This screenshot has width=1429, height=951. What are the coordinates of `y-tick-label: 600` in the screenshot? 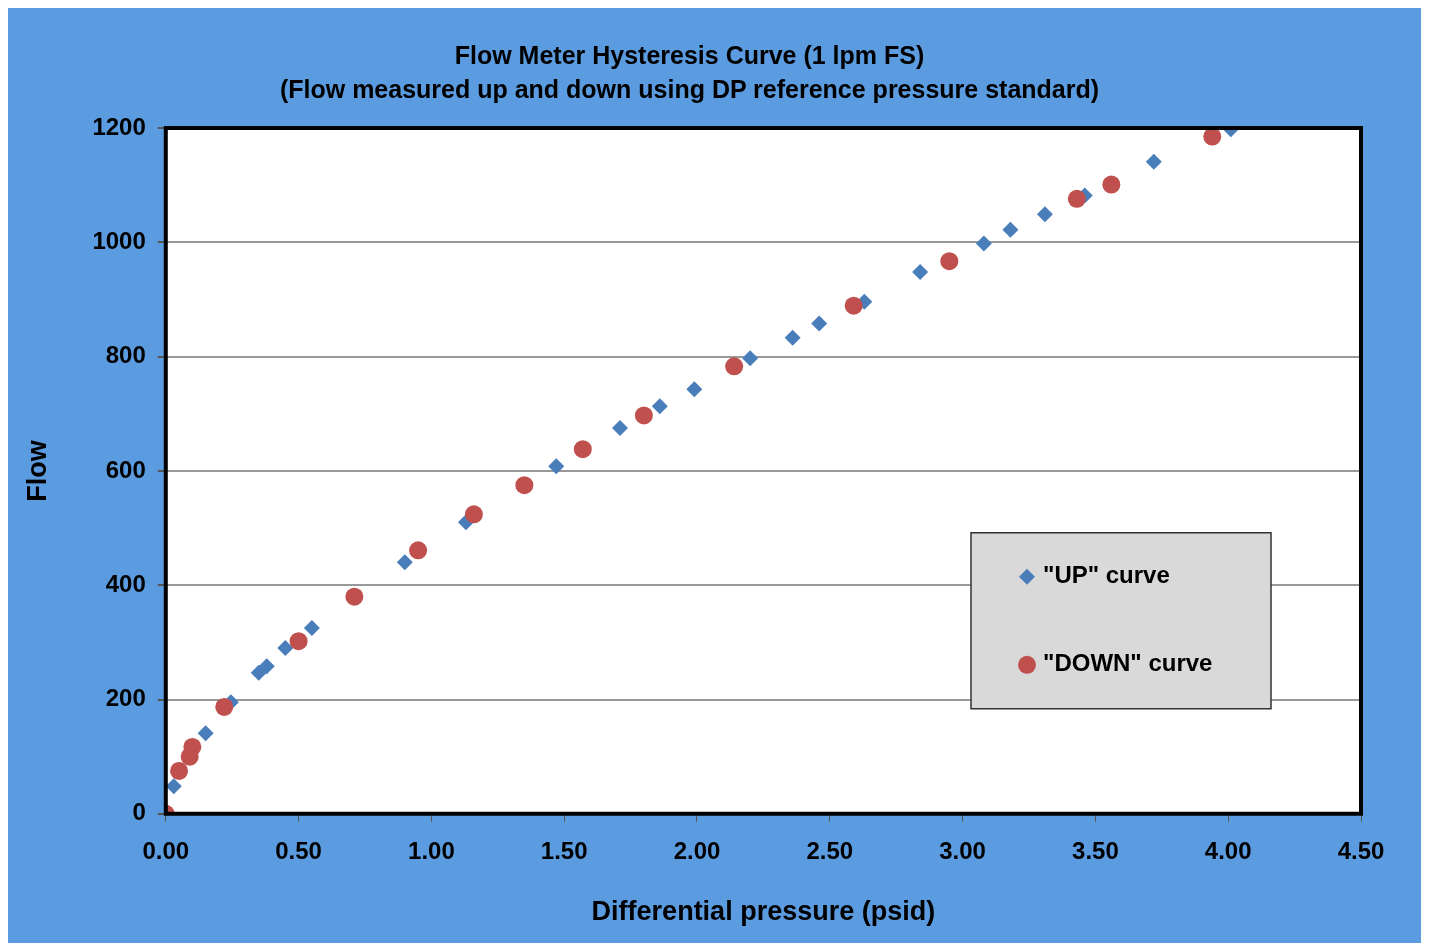 It's located at (125, 469).